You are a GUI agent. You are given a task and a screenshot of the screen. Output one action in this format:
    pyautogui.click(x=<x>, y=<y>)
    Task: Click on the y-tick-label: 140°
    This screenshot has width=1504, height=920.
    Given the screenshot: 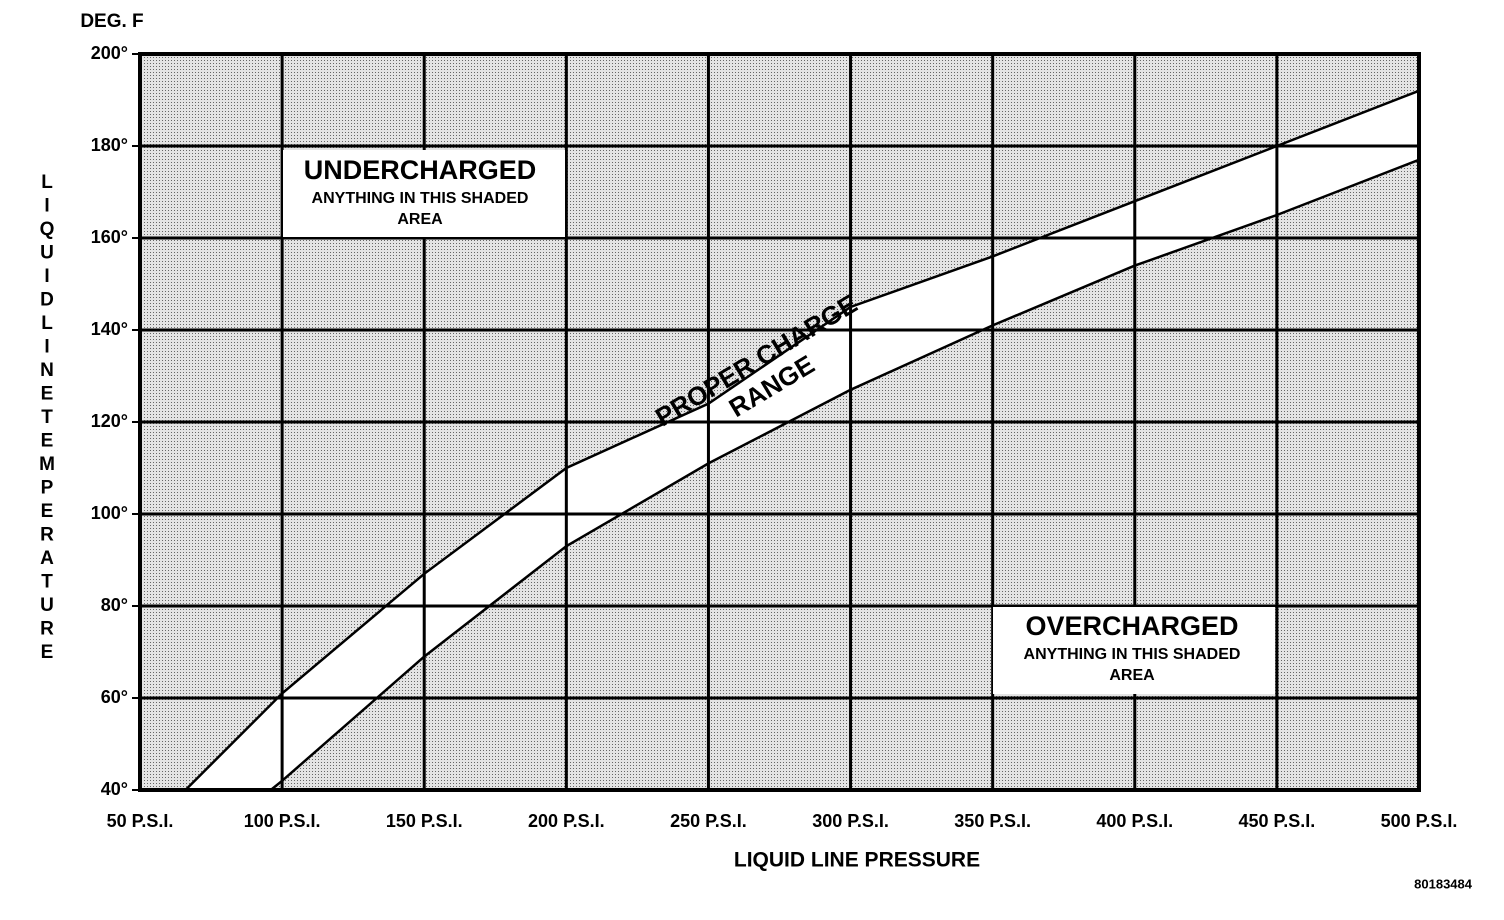 What is the action you would take?
    pyautogui.click(x=109, y=329)
    